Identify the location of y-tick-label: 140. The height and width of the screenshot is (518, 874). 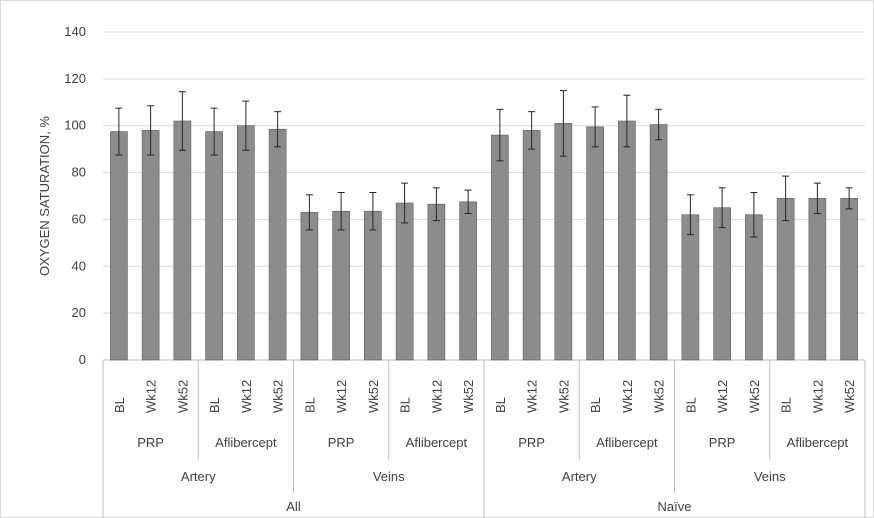
(75, 31).